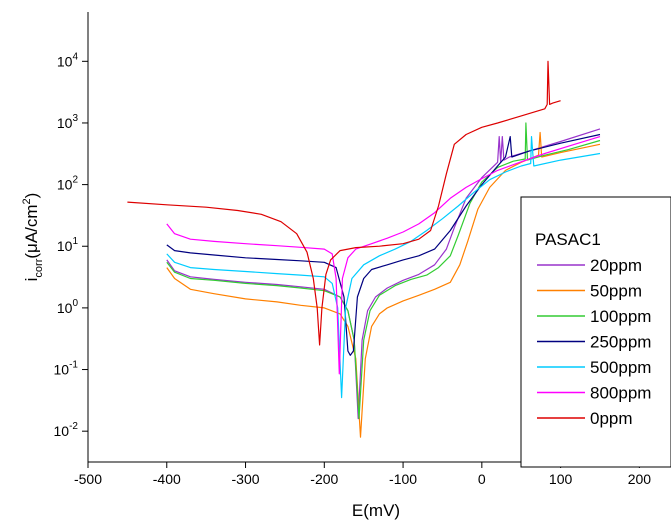 This screenshot has width=671, height=526. What do you see at coordinates (616, 265) in the screenshot?
I see `legend-label-20ppm: 20ppm` at bounding box center [616, 265].